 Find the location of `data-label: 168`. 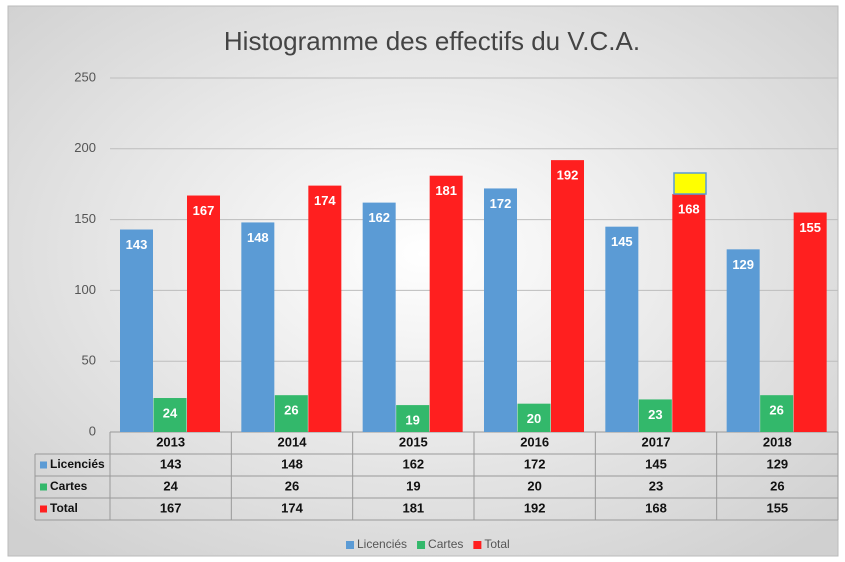

data-label: 168 is located at coordinates (689, 209).